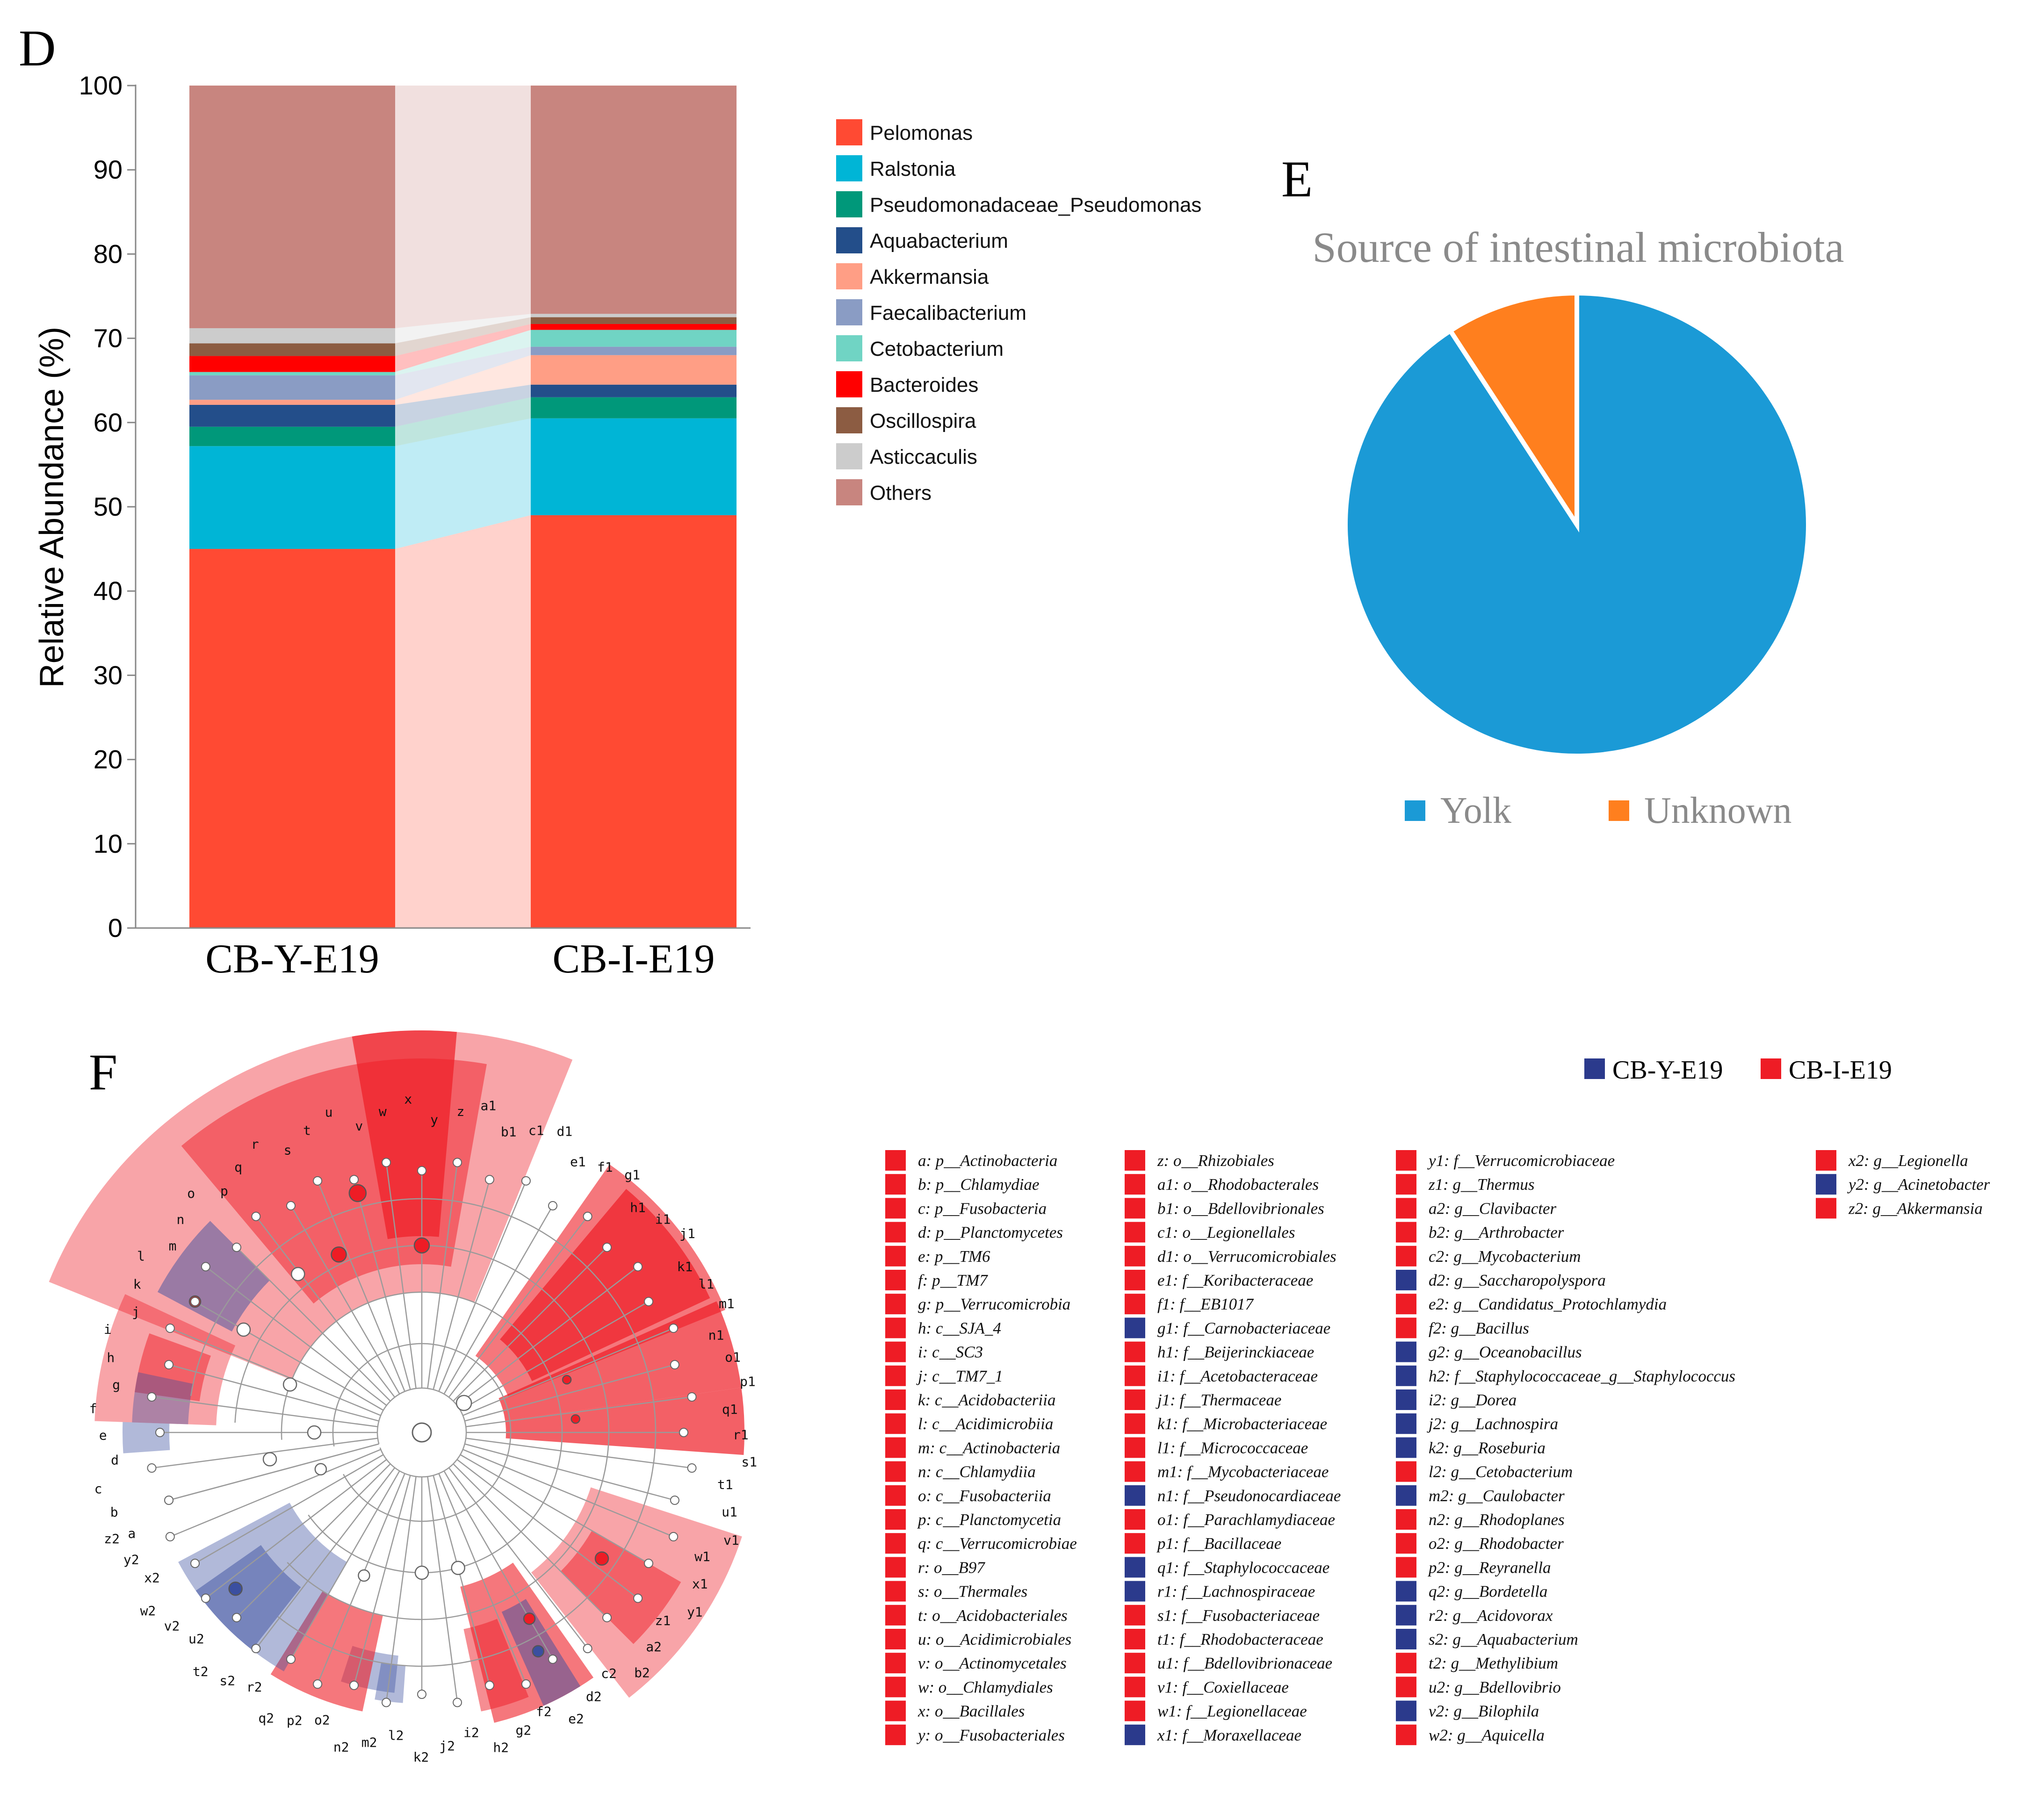  Describe the element at coordinates (638, 1208) in the screenshot. I see `cladogram-node-label: h1` at that location.